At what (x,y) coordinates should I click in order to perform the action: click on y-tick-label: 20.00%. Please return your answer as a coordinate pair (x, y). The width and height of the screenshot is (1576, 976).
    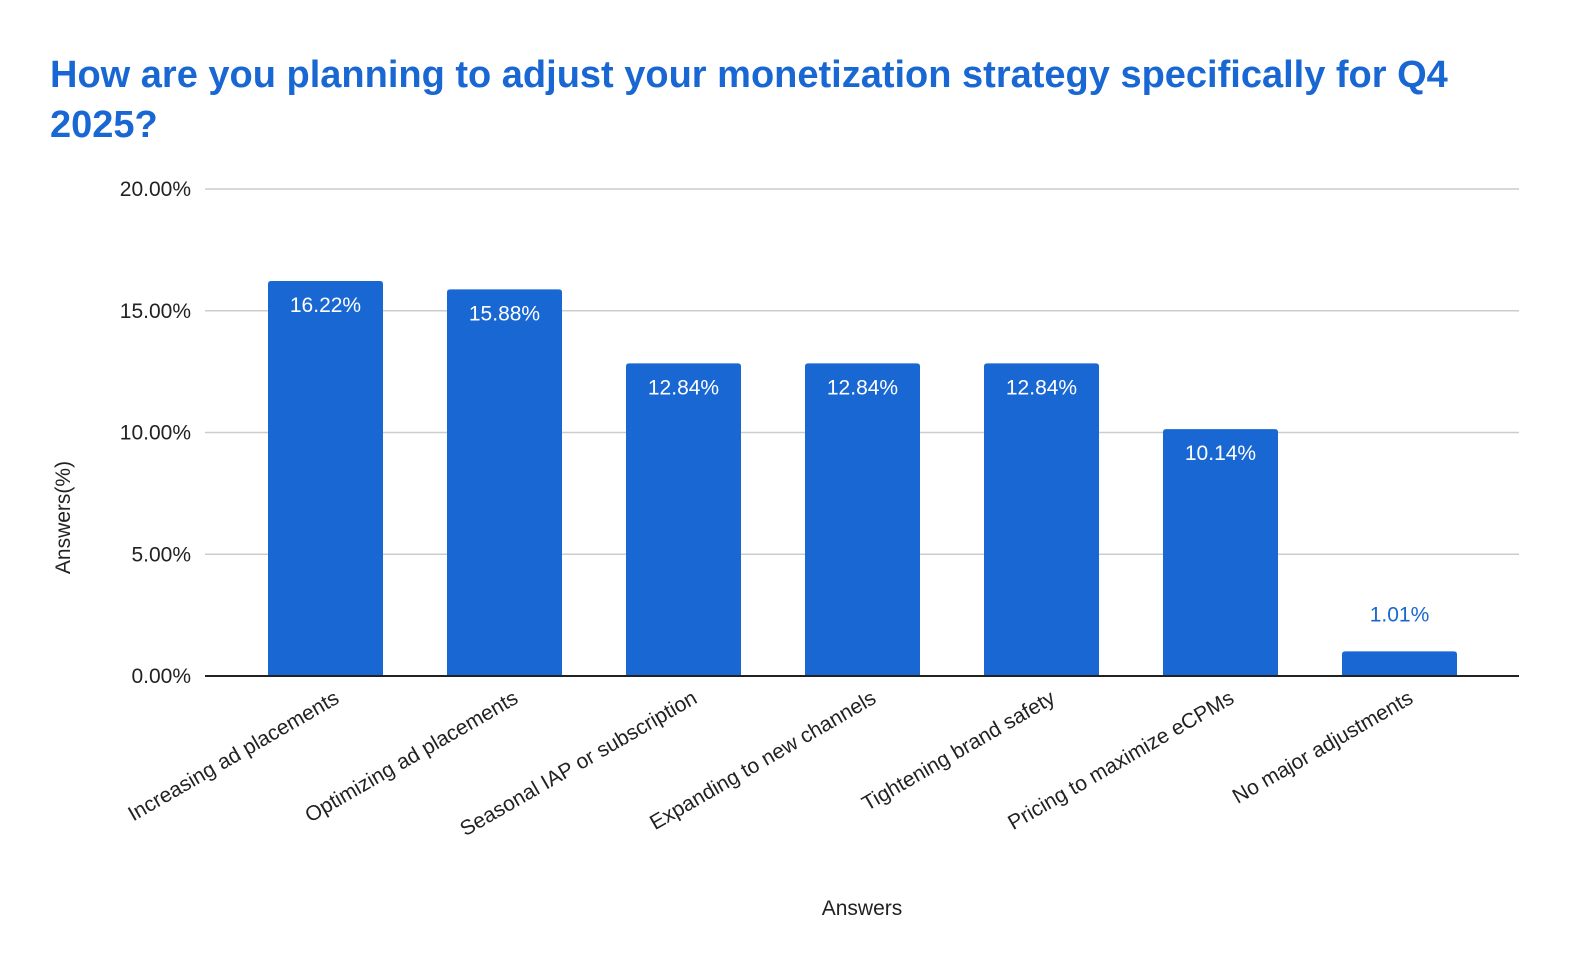
    Looking at the image, I should click on (155, 189).